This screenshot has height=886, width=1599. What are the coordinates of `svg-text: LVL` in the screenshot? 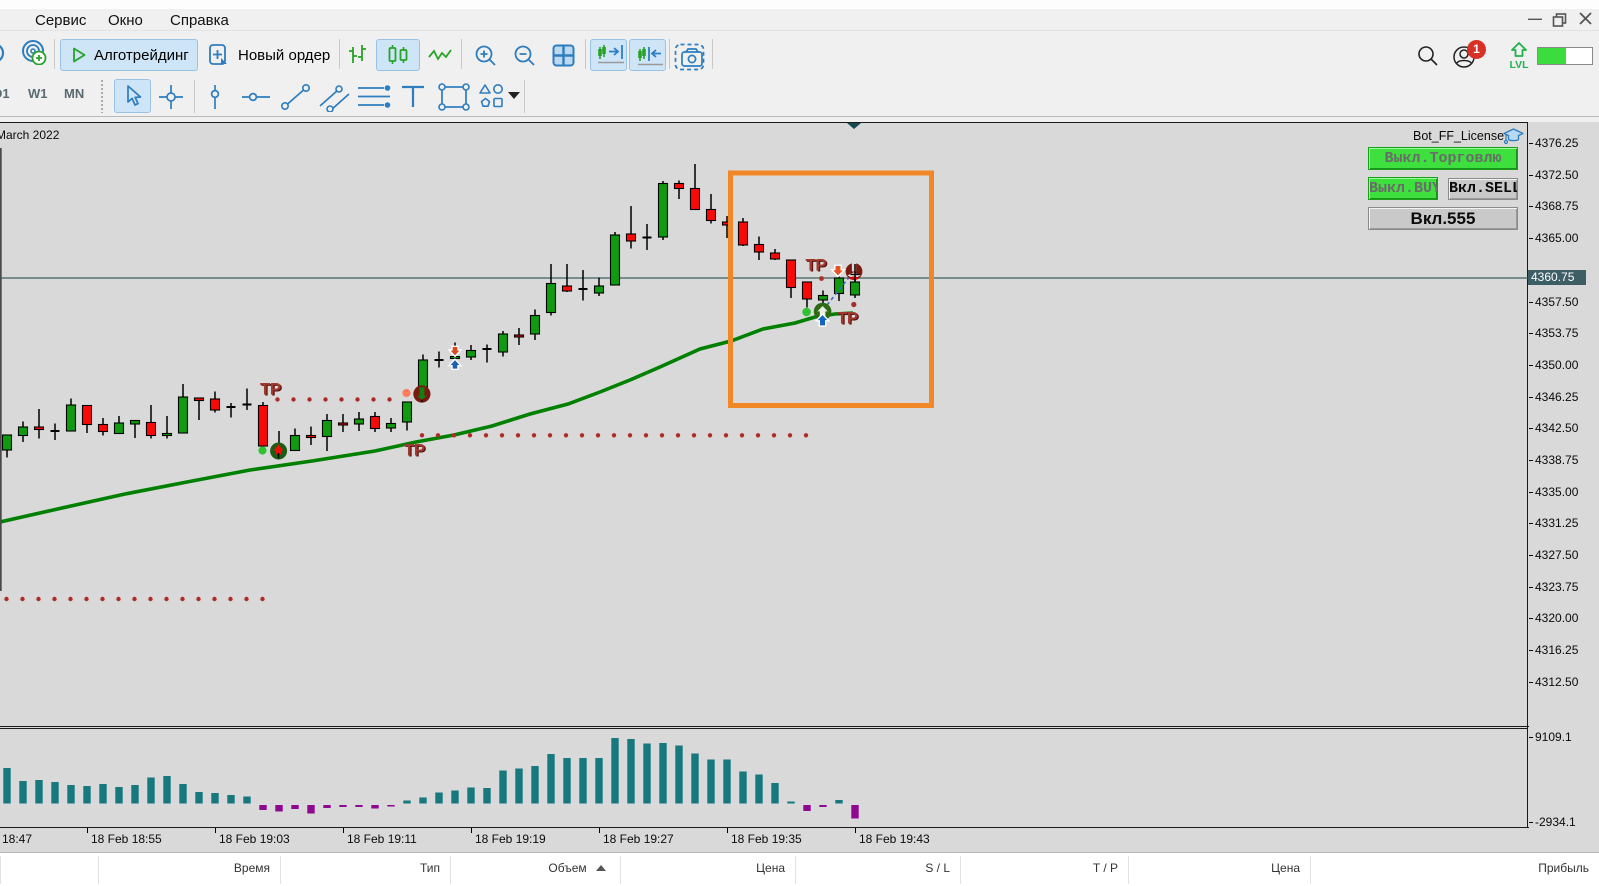 It's located at (1519, 65).